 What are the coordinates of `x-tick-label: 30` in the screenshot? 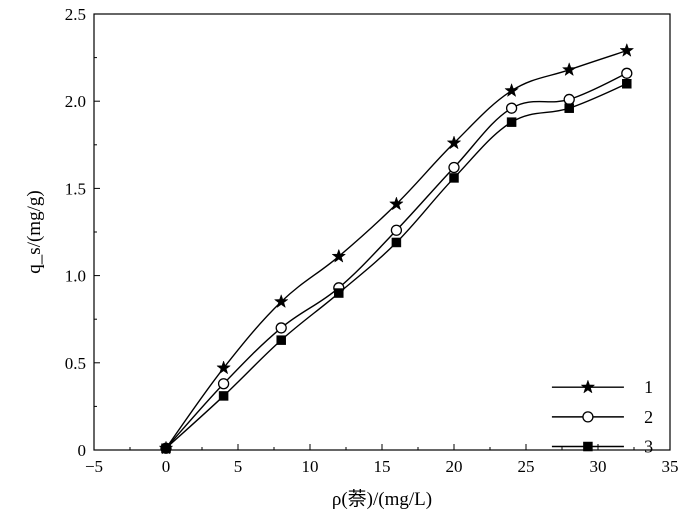 It's located at (598, 466).